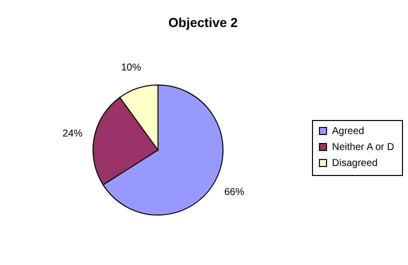 The height and width of the screenshot is (265, 408). What do you see at coordinates (348, 131) in the screenshot?
I see `legend-label: Agreed` at bounding box center [348, 131].